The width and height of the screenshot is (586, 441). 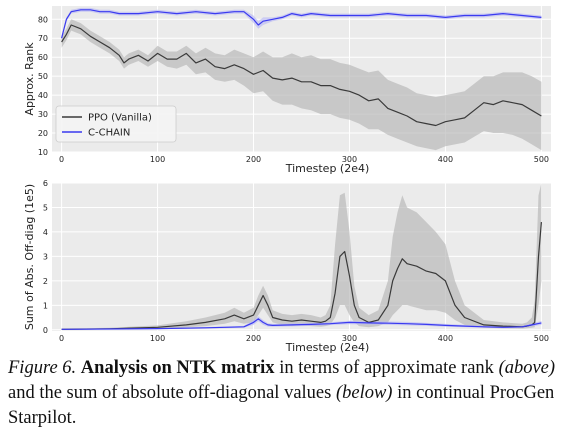 I want to click on caption-text-3: in continual ProcGen Starpilot., so click(x=281, y=405).